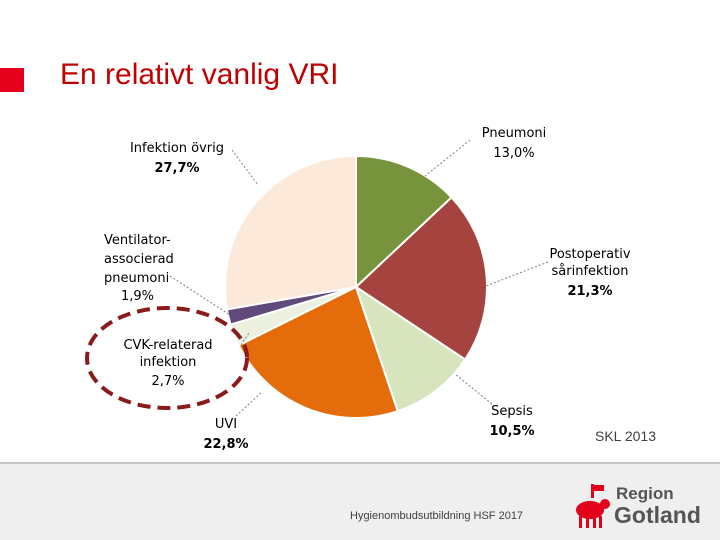 Image resolution: width=720 pixels, height=540 pixels. Describe the element at coordinates (225, 444) in the screenshot. I see `slice-value: 22,8%` at that location.